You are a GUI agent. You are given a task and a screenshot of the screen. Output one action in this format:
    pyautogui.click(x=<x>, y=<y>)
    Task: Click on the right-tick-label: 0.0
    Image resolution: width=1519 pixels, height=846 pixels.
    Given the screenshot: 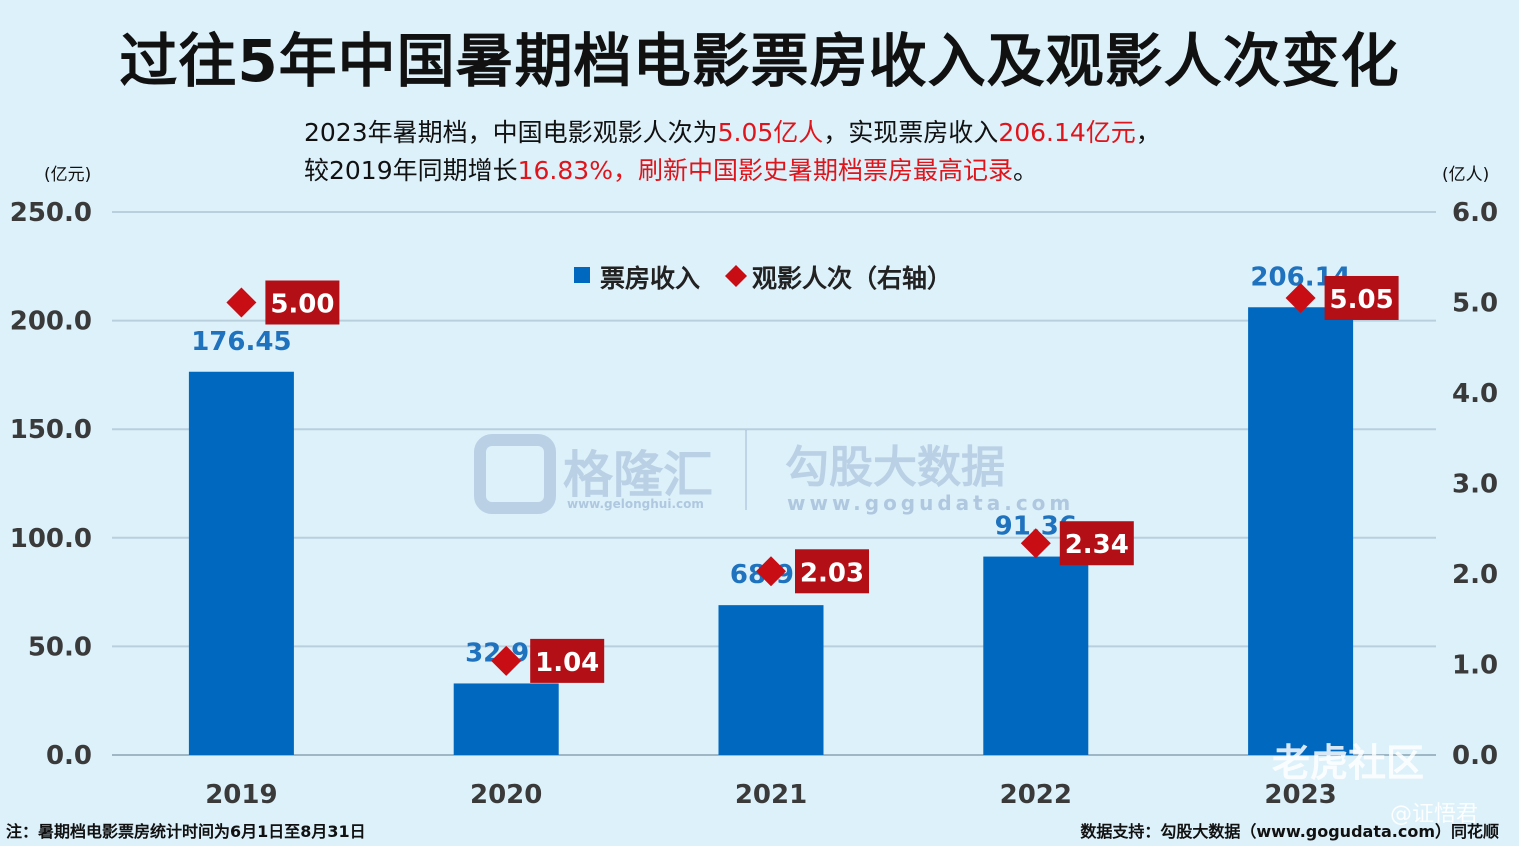 What is the action you would take?
    pyautogui.click(x=1475, y=756)
    